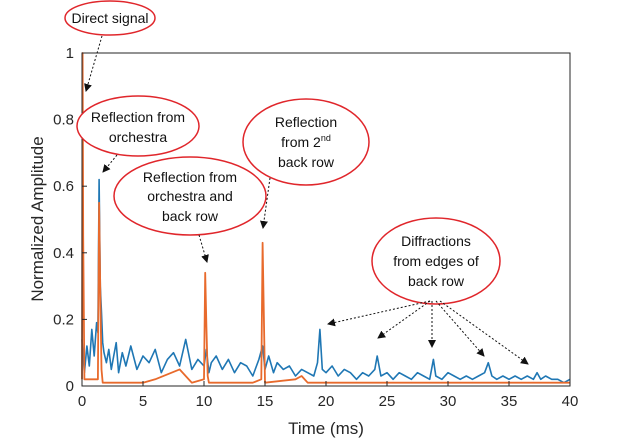  I want to click on x-tick-label: 0, so click(82, 401).